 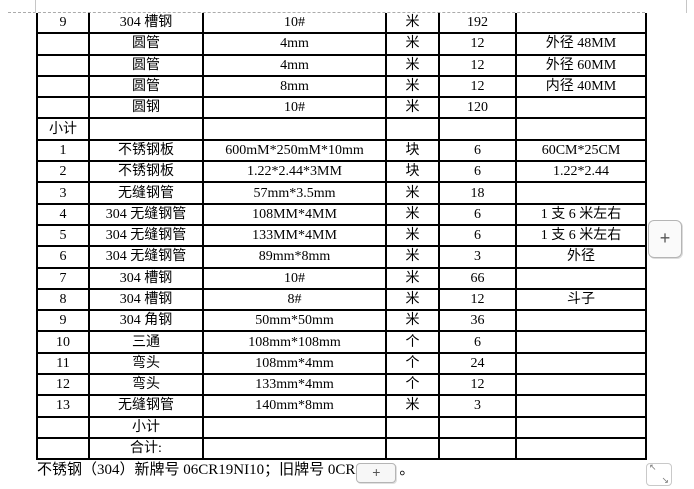 I want to click on cell-no: 13, so click(x=63, y=406).